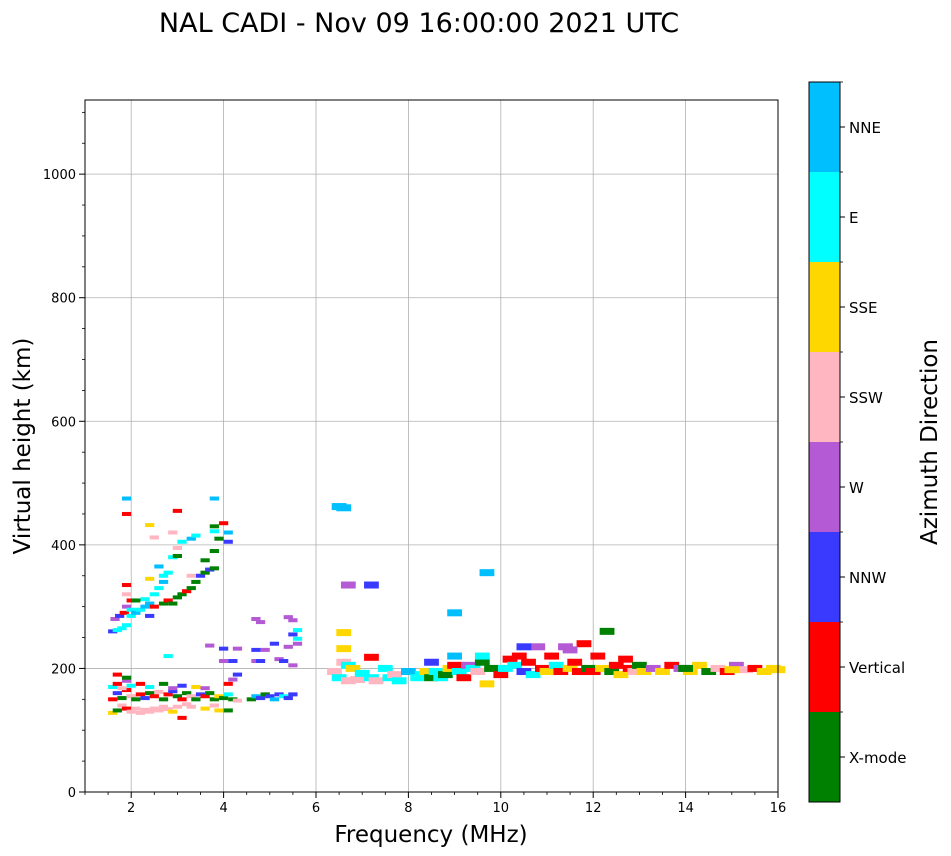 The height and width of the screenshot is (856, 951). What do you see at coordinates (63, 299) in the screenshot?
I see `y-tick-label: 800` at bounding box center [63, 299].